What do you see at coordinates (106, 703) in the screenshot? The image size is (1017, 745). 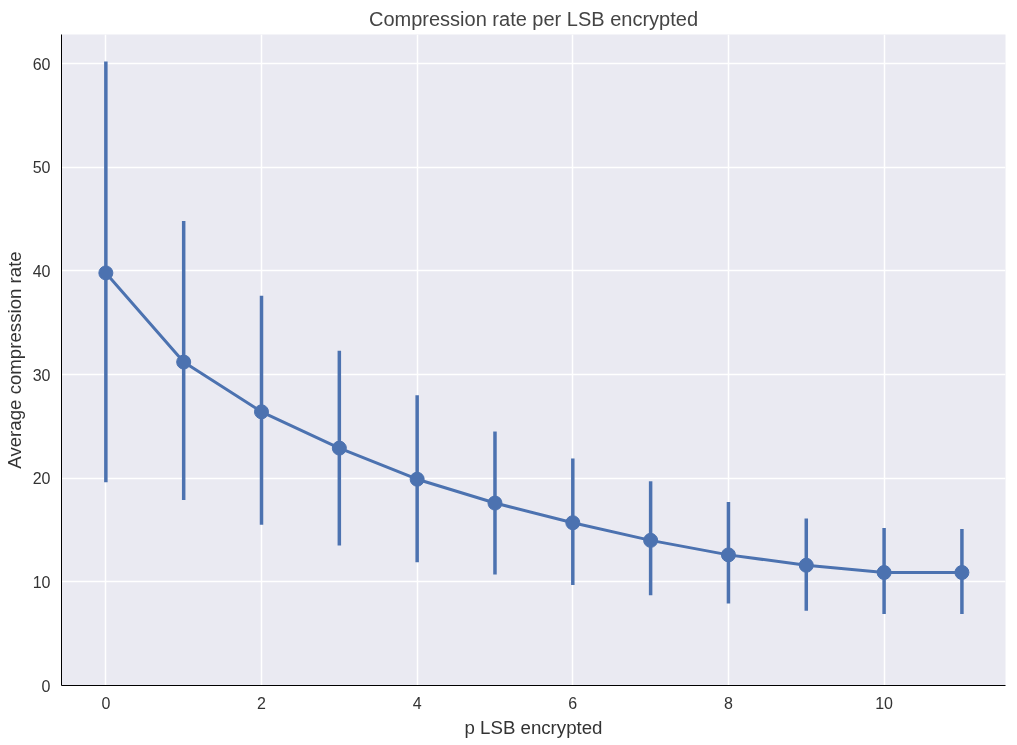 I see `x-tick-label: 0` at bounding box center [106, 703].